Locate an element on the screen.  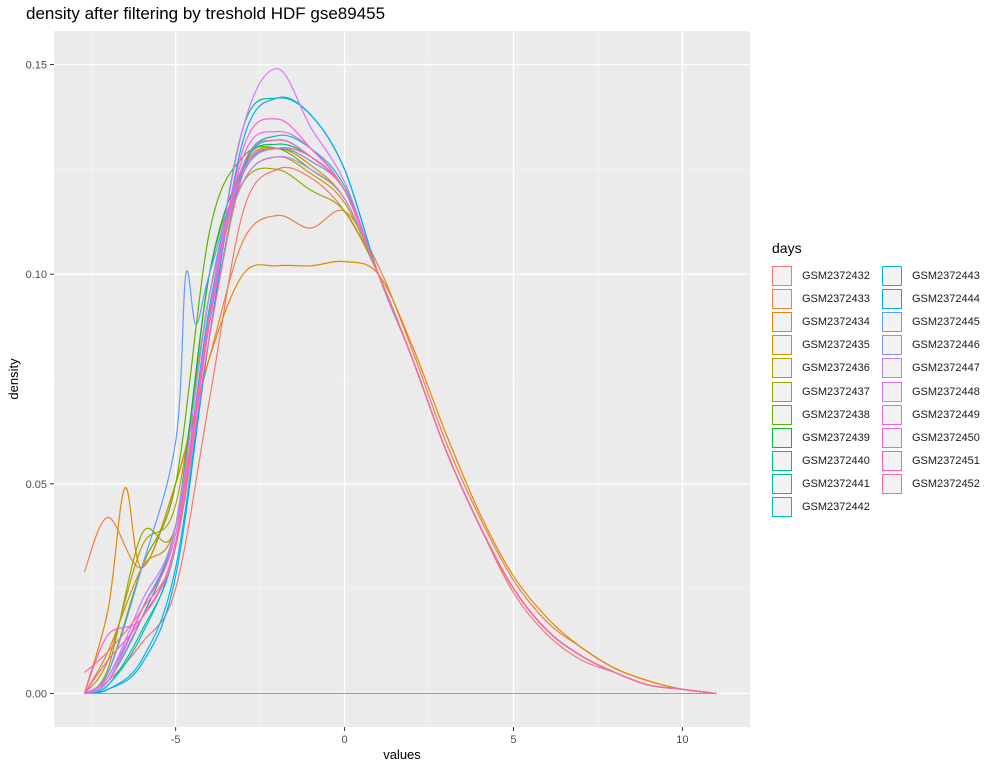
legend-label: GSM2372452 is located at coordinates (946, 484).